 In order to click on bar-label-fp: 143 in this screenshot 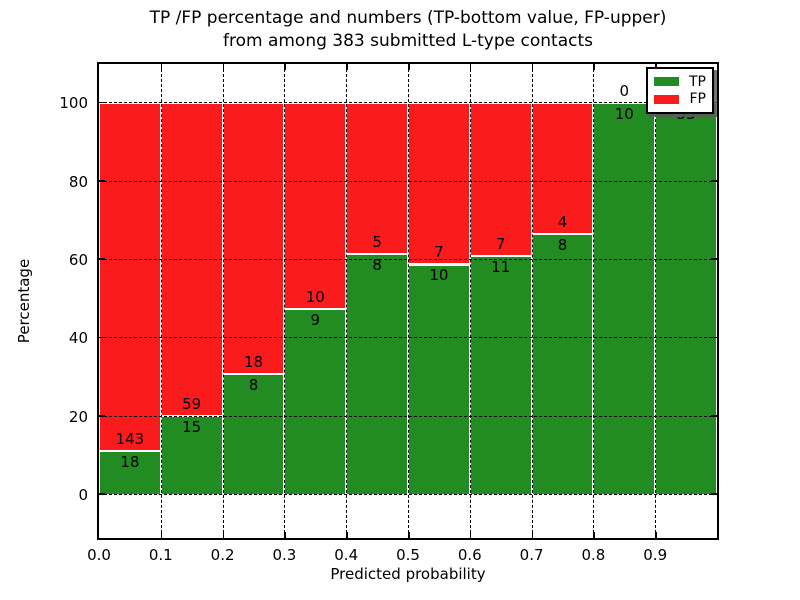, I will do `click(130, 439)`.